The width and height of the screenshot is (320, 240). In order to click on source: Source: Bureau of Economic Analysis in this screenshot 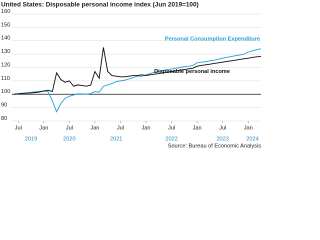, I will do `click(214, 146)`.